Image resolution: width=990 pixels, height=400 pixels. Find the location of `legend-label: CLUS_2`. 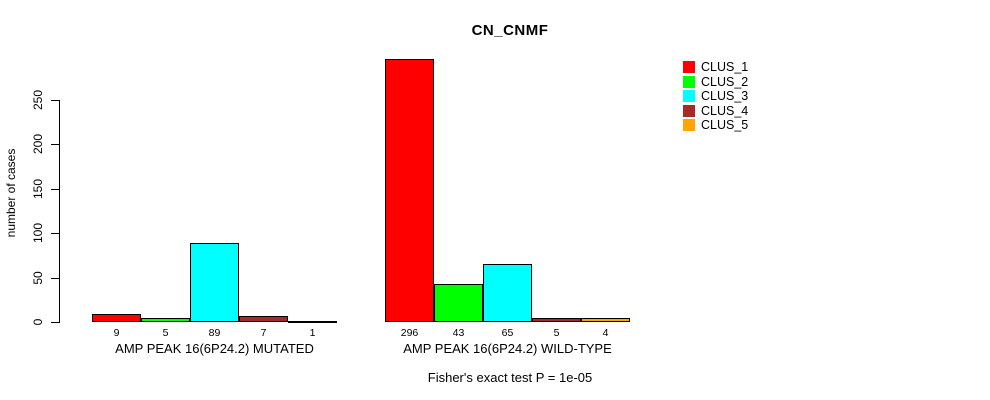

legend-label: CLUS_2 is located at coordinates (725, 81).